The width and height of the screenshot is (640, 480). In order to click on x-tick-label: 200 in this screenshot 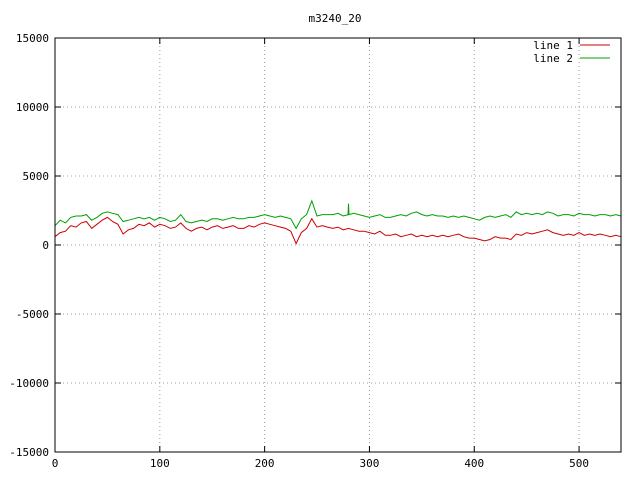, I will do `click(265, 463)`.